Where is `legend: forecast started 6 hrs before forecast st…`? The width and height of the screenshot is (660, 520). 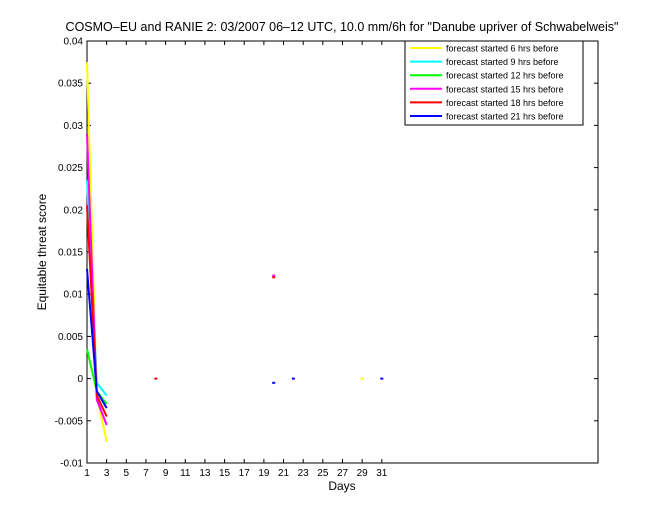 legend: forecast started 6 hrs before forecast st… is located at coordinates (494, 83).